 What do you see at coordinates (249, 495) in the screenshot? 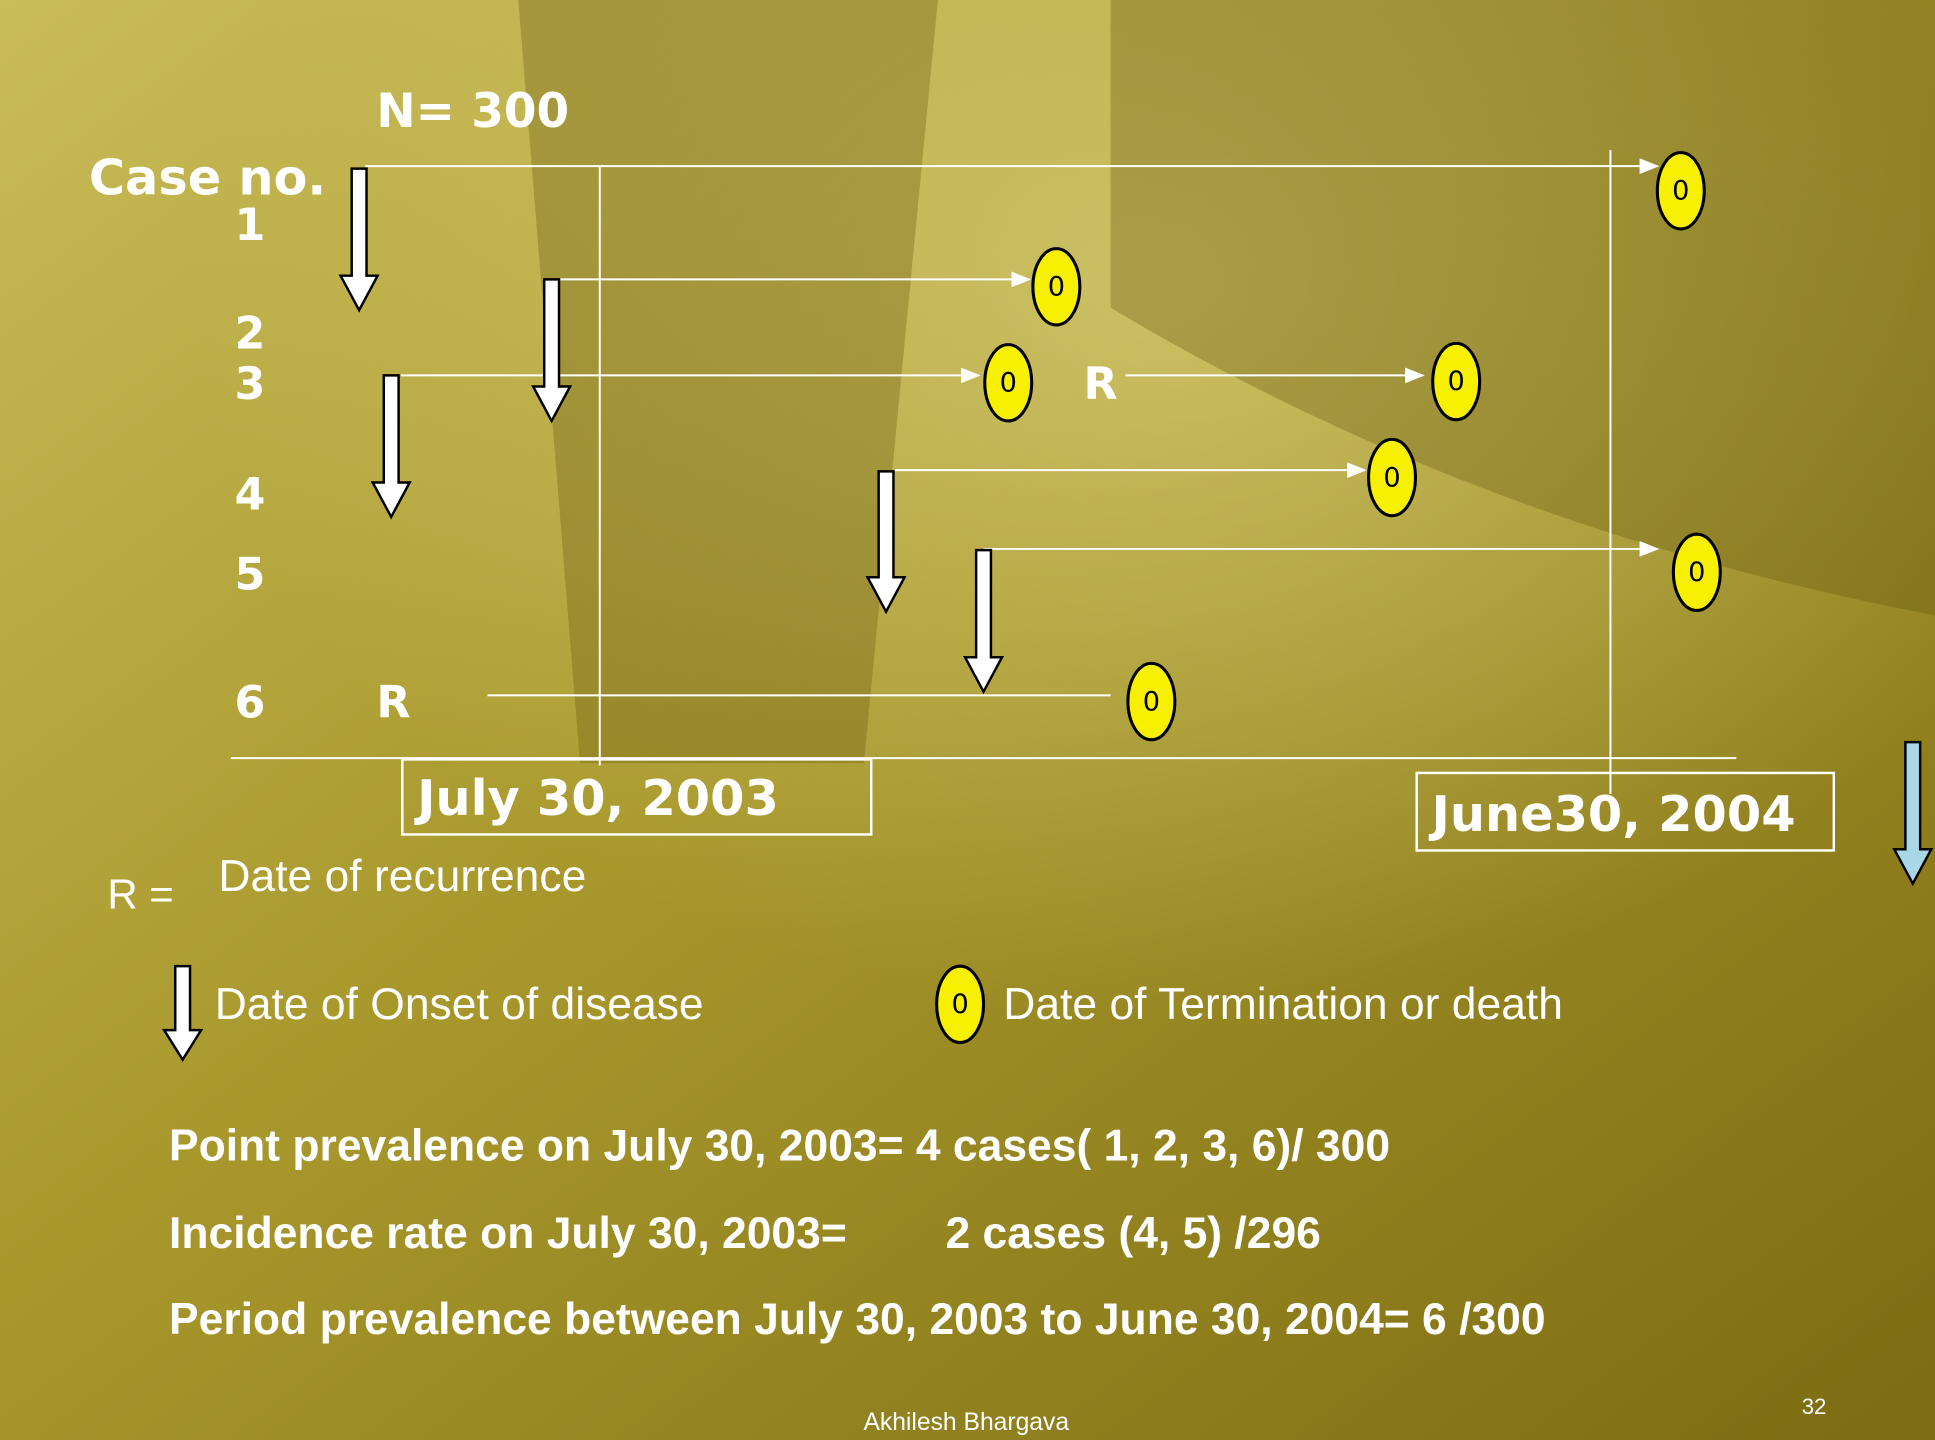
I see `case-number: 4` at bounding box center [249, 495].